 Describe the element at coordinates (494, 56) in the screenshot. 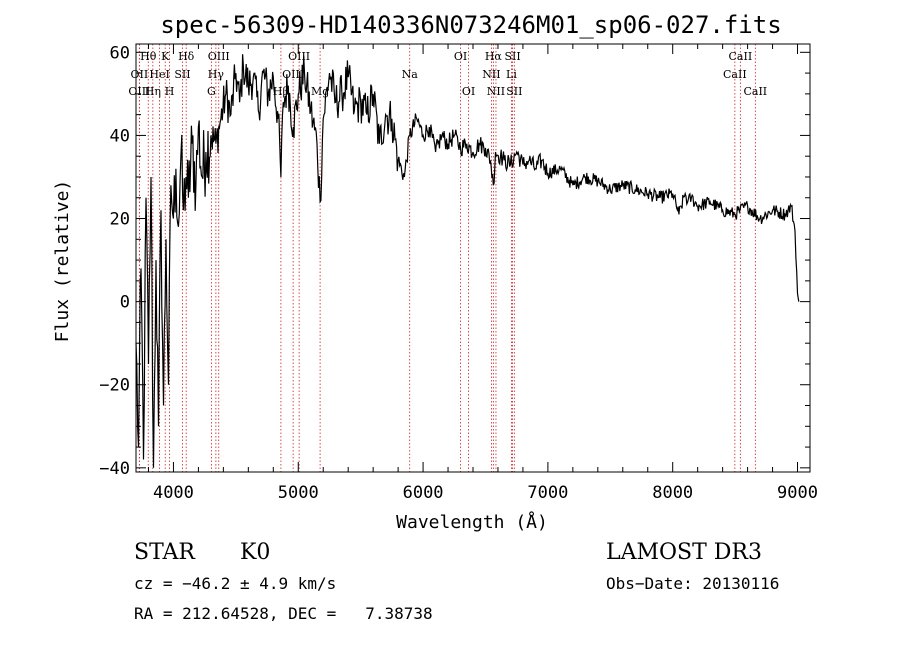

I see `spectral-line-label: Hα` at that location.